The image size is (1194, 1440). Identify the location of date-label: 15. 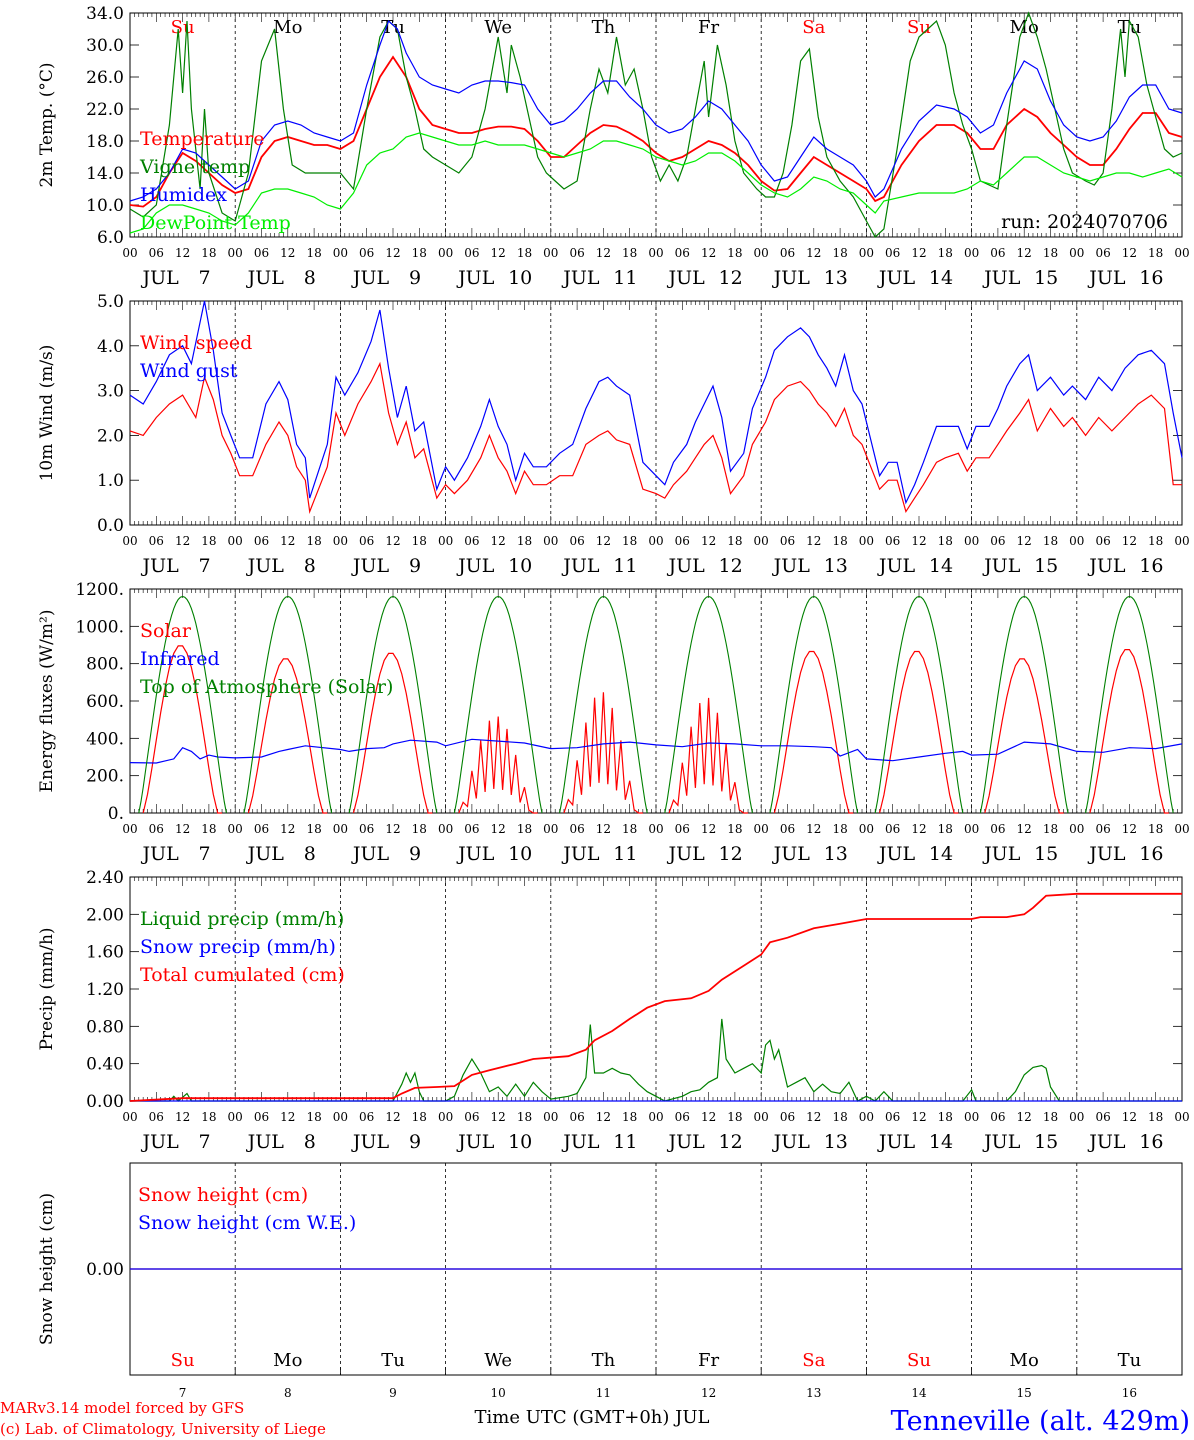
(1024, 1393).